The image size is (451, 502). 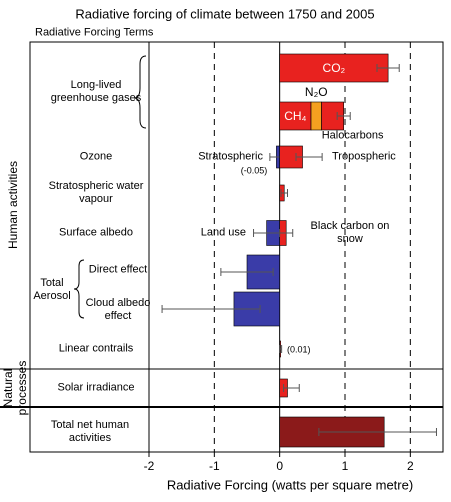 I want to click on group-label: Total Aerosol, so click(x=52, y=289).